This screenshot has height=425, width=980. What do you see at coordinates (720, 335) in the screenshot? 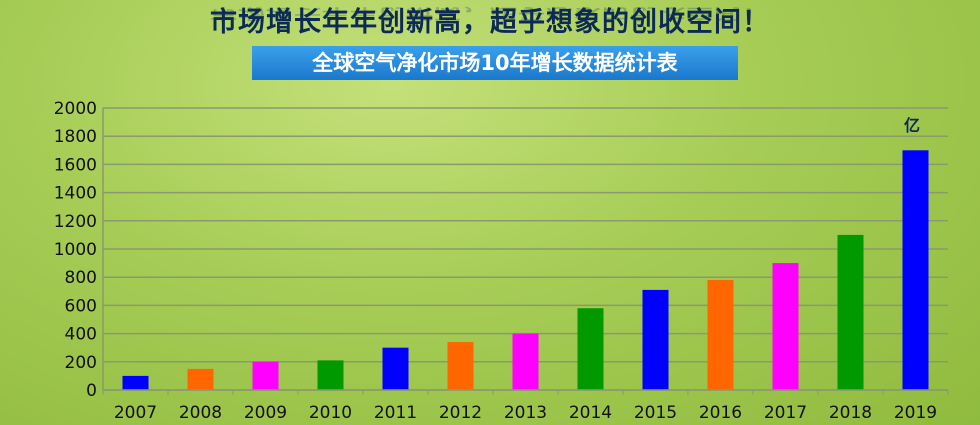
I see `bar-2016` at bounding box center [720, 335].